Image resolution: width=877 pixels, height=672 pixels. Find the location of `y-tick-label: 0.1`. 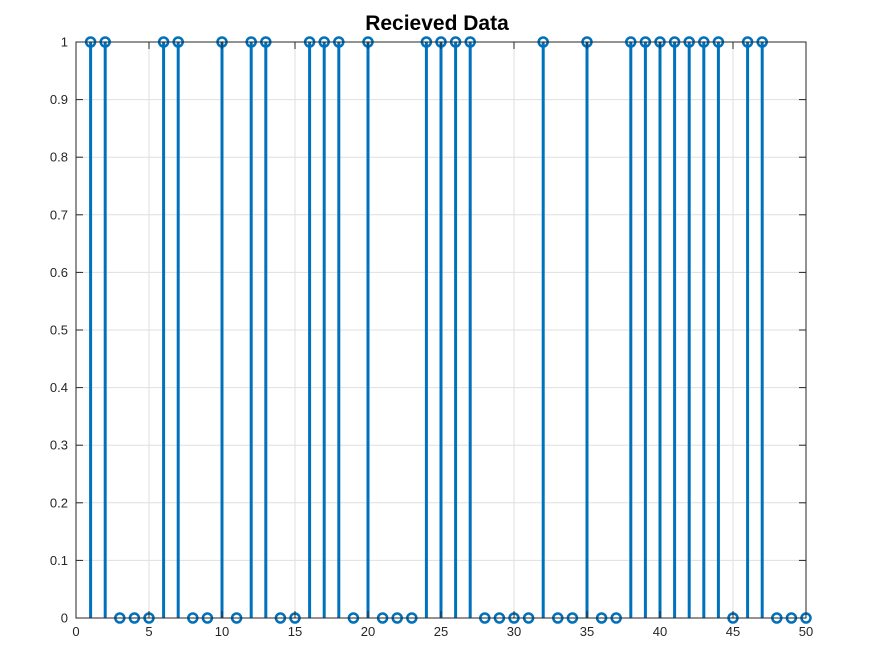

y-tick-label: 0.1 is located at coordinates (59, 560).